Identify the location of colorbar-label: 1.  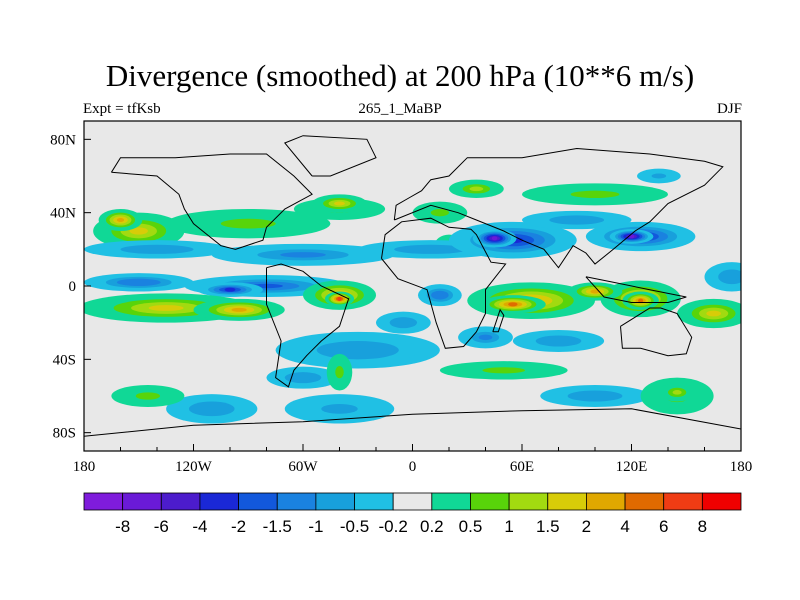
(508, 526).